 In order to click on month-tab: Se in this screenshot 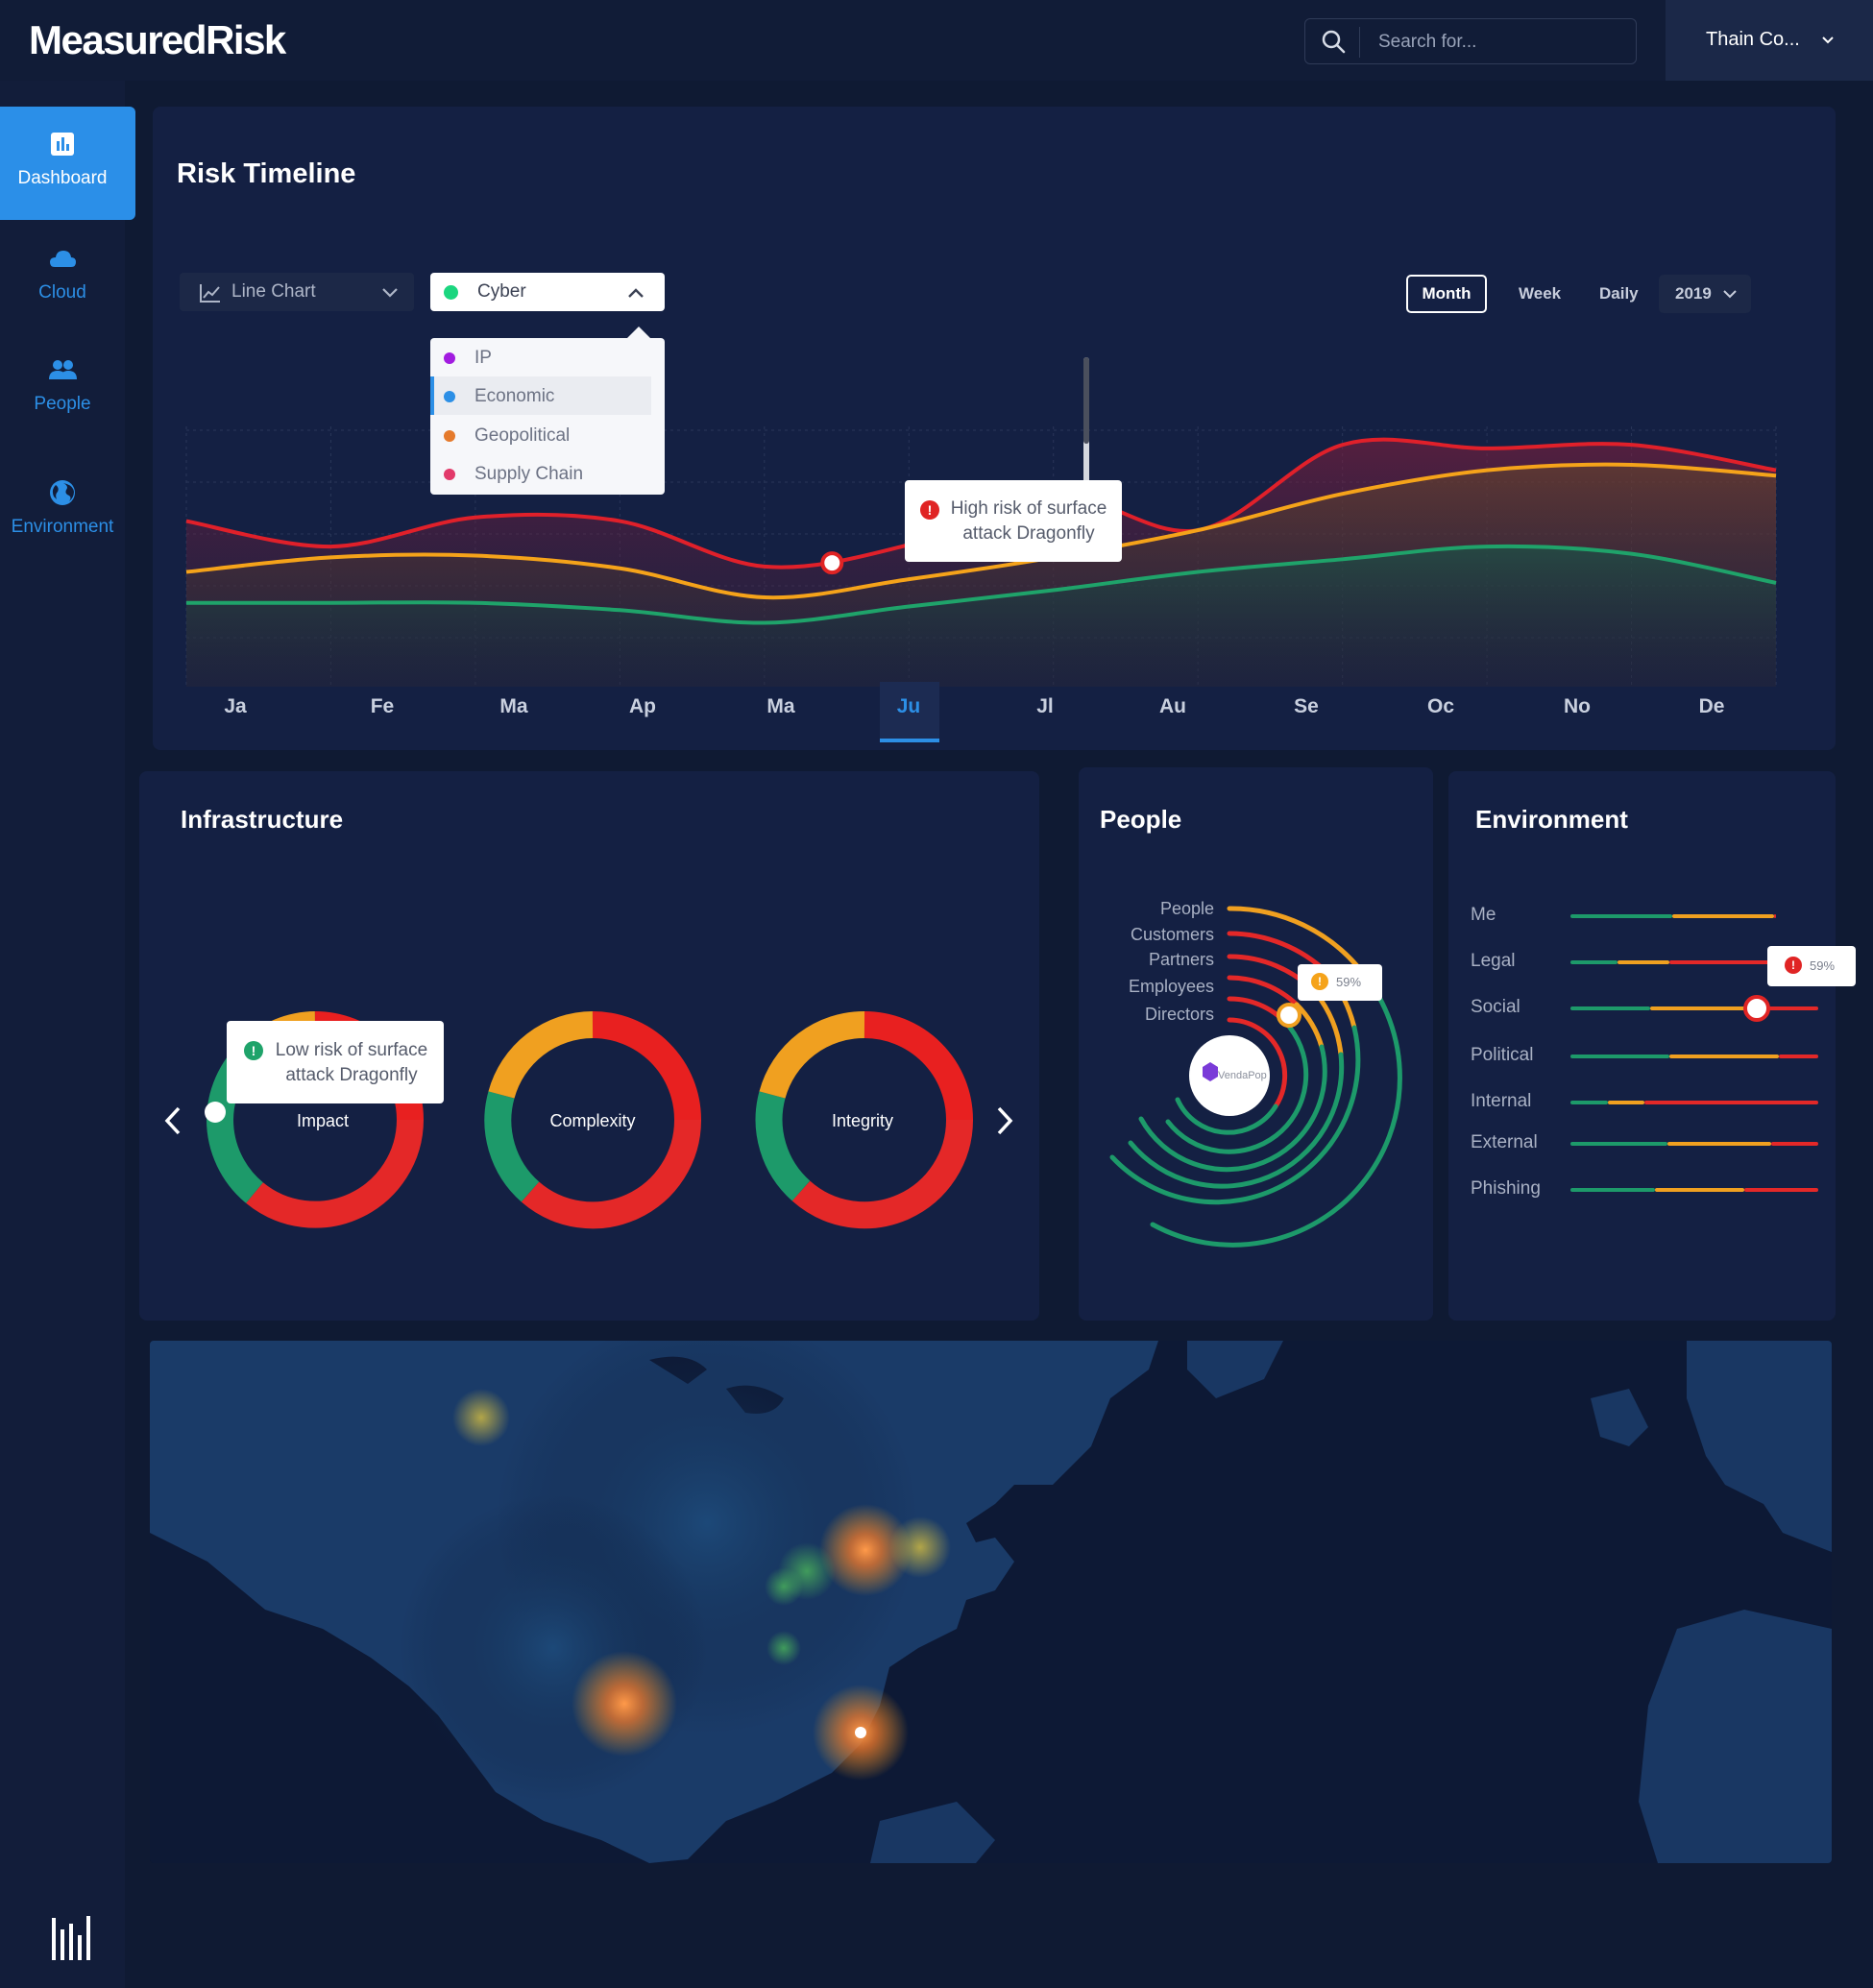, I will do `click(1306, 706)`.